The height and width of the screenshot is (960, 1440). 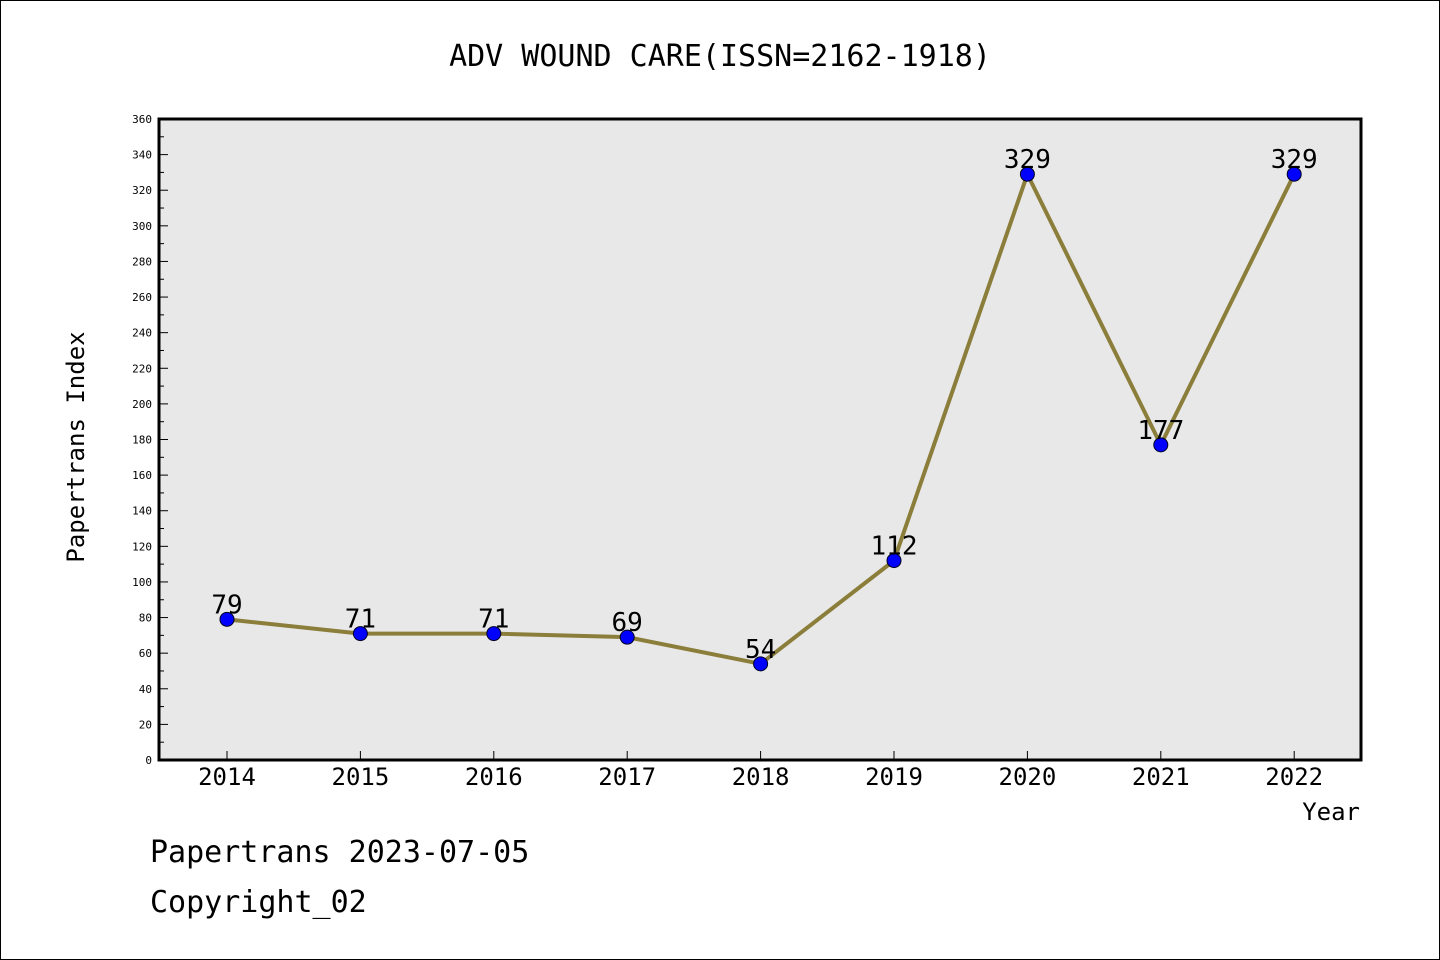 I want to click on footer-date: Papertrans 2023-07-05, so click(x=340, y=852).